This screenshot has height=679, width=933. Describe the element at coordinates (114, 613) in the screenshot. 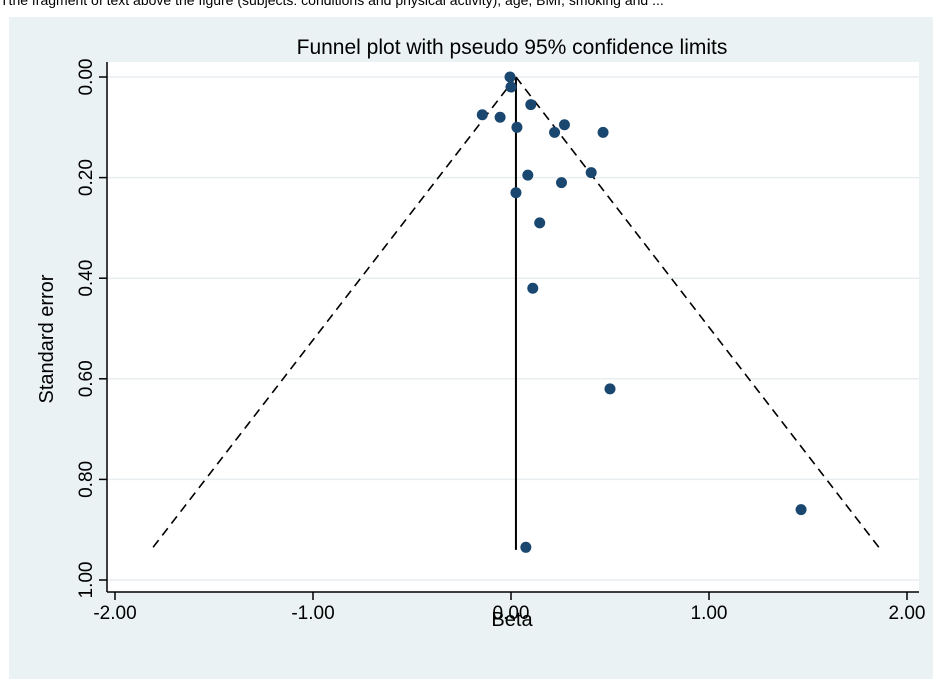

I see `x-tick-label: -2.00` at that location.